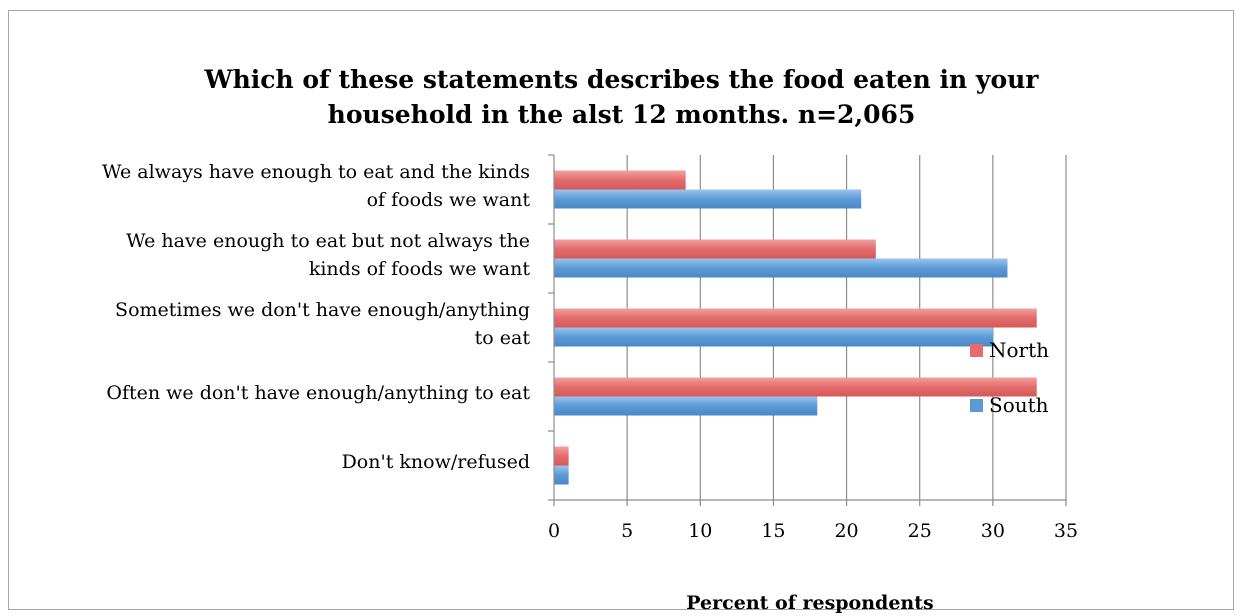 Image resolution: width=1243 pixels, height=616 pixels. Describe the element at coordinates (993, 531) in the screenshot. I see `x-tick-label: 30` at that location.